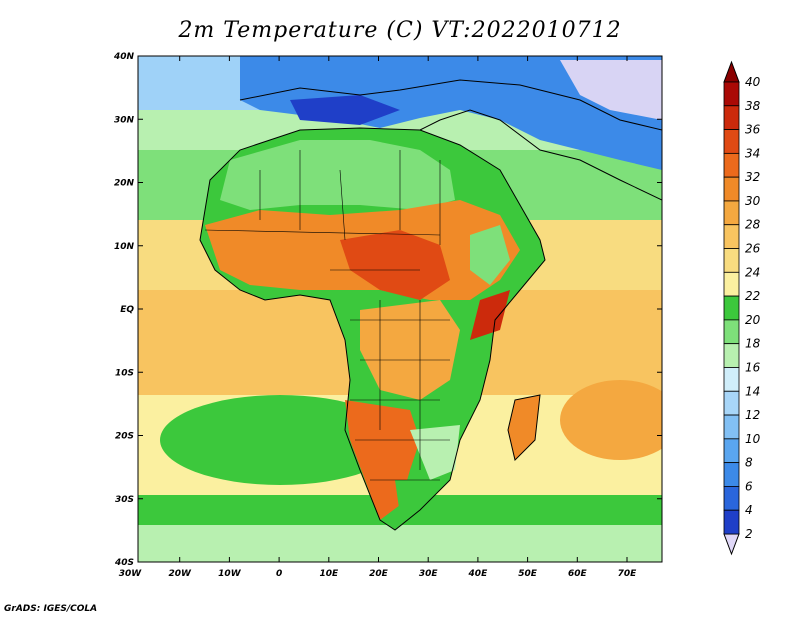  Describe the element at coordinates (731, 71) in the screenshot. I see `colorbar-high-cap` at that location.